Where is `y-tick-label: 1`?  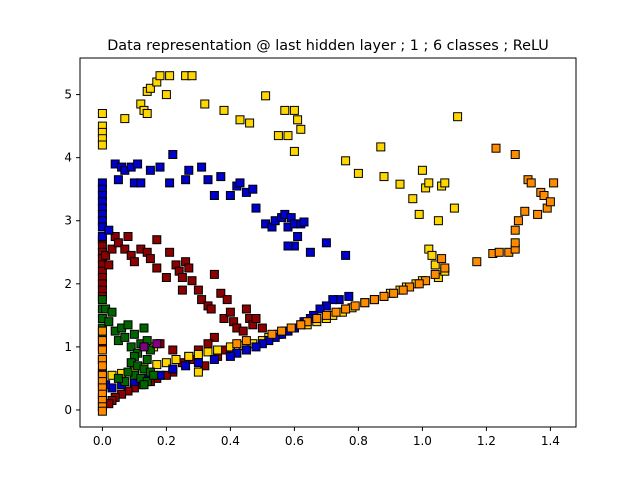
y-tick-label: 1 is located at coordinates (68, 347).